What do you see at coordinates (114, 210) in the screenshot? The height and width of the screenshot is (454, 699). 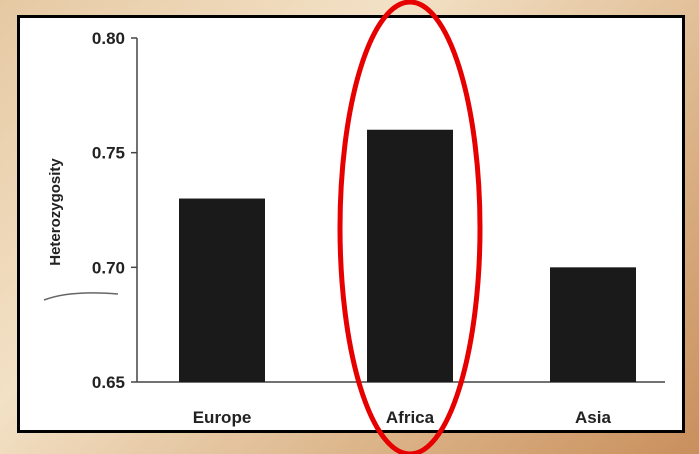 I see `y-ticks: 0.80 0.75 0.70 0.65` at bounding box center [114, 210].